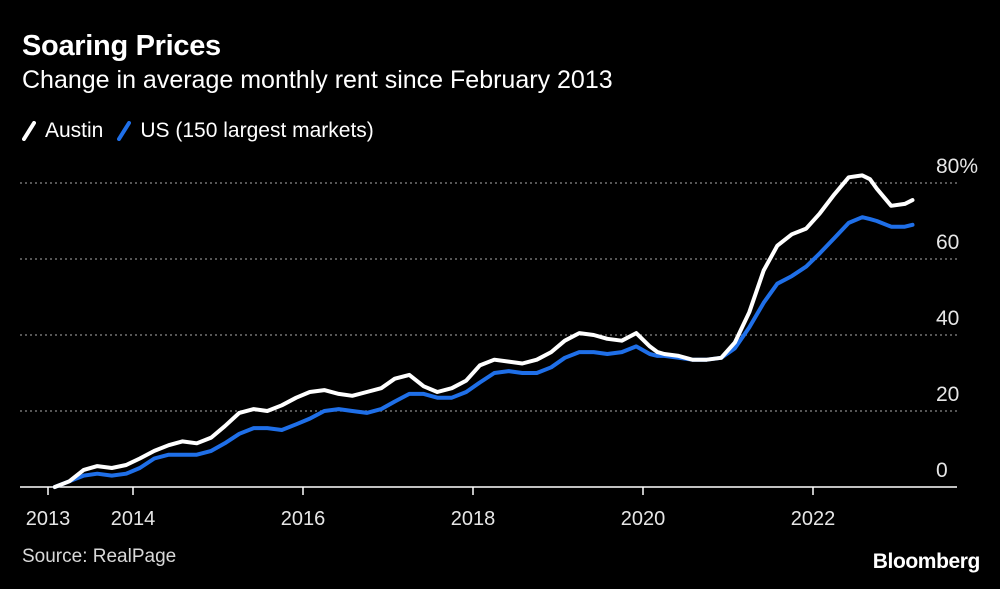 The image size is (1000, 589). What do you see at coordinates (99, 556) in the screenshot?
I see `source-note: Source: RealPage` at bounding box center [99, 556].